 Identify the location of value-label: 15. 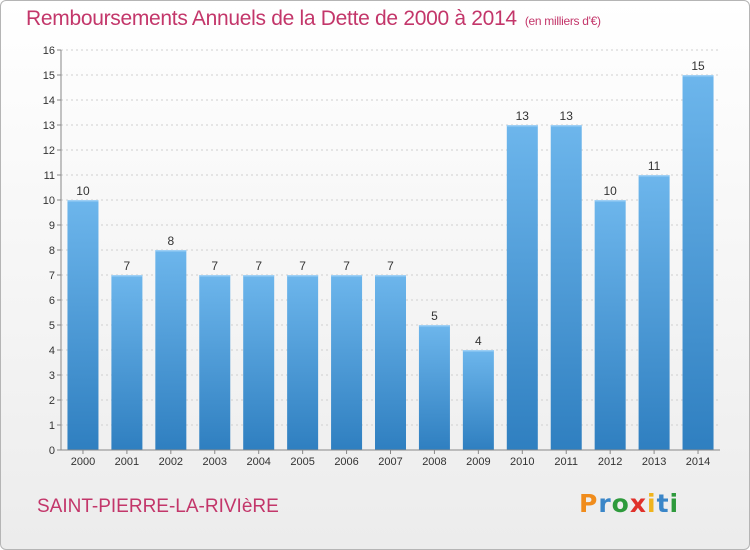
(698, 66).